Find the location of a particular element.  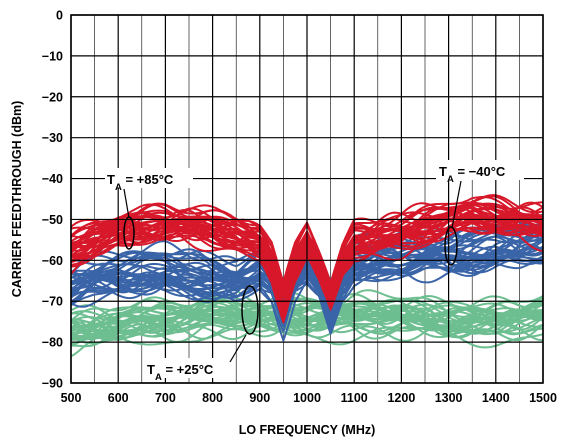

x-tick-label: 500 is located at coordinates (71, 398).